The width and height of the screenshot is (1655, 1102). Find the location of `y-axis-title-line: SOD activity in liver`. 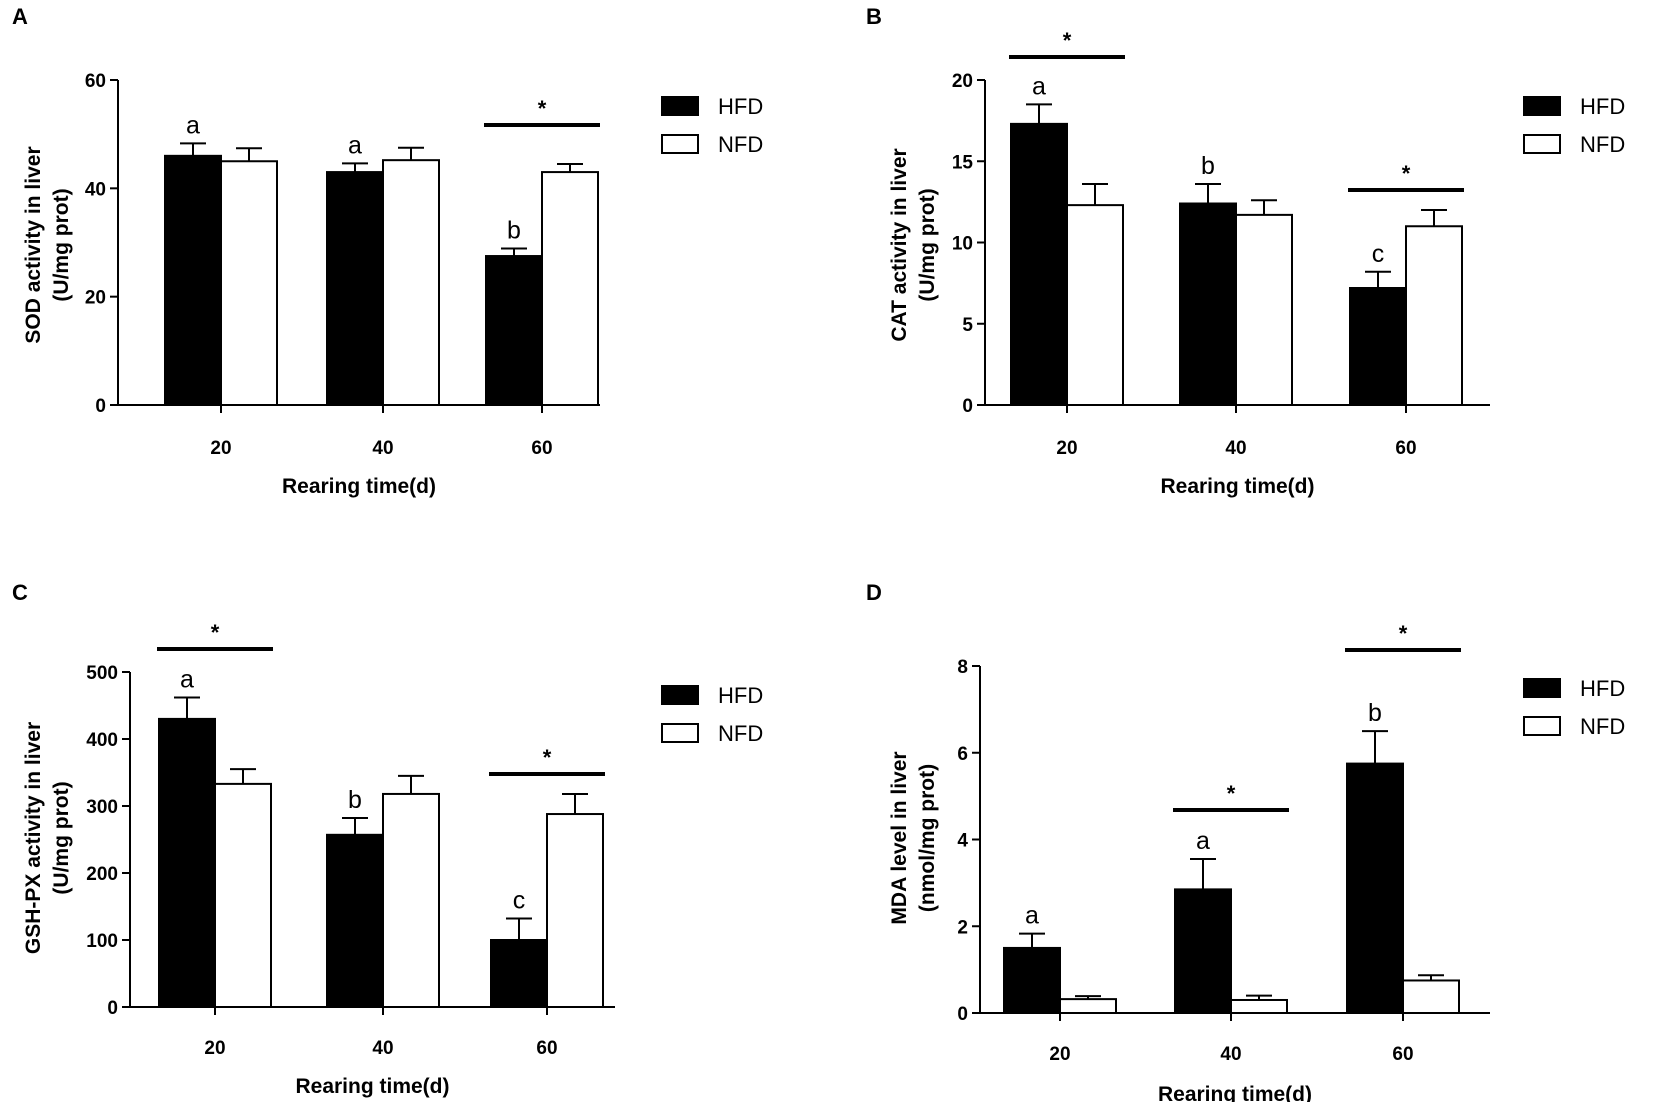

y-axis-title-line: SOD activity in liver is located at coordinates (33, 244).